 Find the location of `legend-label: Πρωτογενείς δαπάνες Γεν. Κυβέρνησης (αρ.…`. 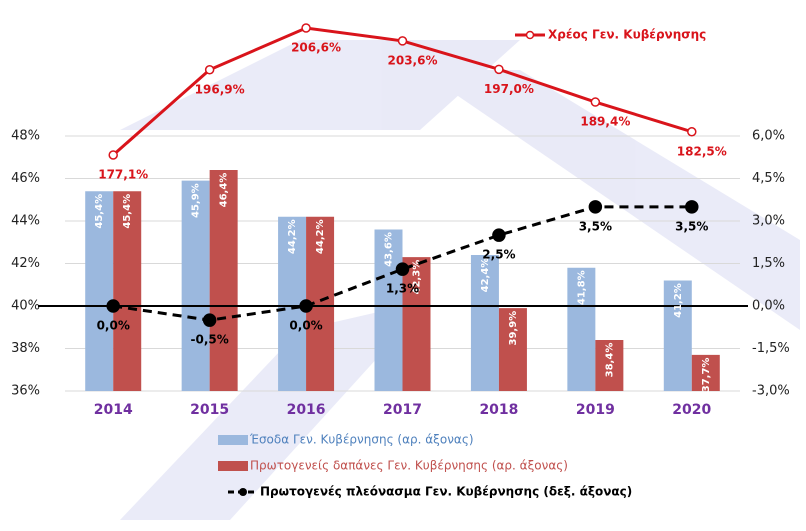

legend-label: Πρωτογενείς δαπάνες Γεν. Κυβέρνησης (αρ.… is located at coordinates (409, 466).